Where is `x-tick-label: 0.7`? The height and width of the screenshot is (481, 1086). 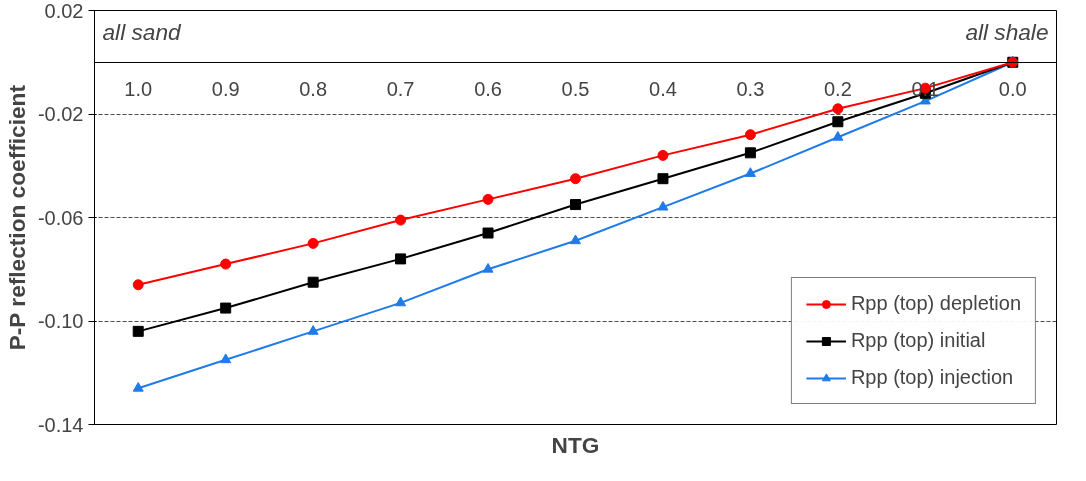 x-tick-label: 0.7 is located at coordinates (400, 89).